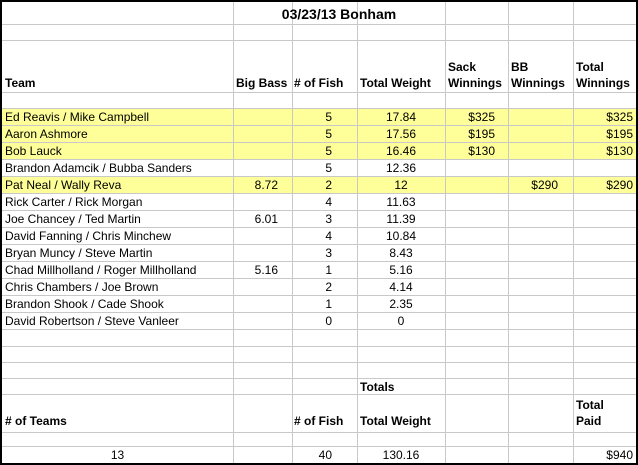 Image resolution: width=638 pixels, height=465 pixels. Describe the element at coordinates (92, 321) in the screenshot. I see `cell-team: David Robertson / Steve Vanleer` at that location.